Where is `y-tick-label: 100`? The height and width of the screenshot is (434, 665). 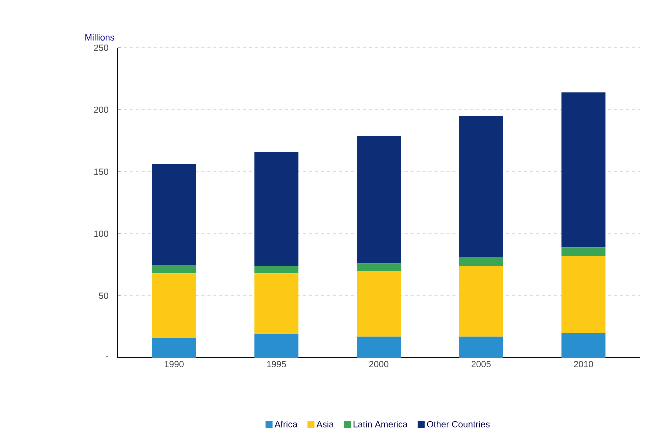
y-tick-label: 100 is located at coordinates (101, 234).